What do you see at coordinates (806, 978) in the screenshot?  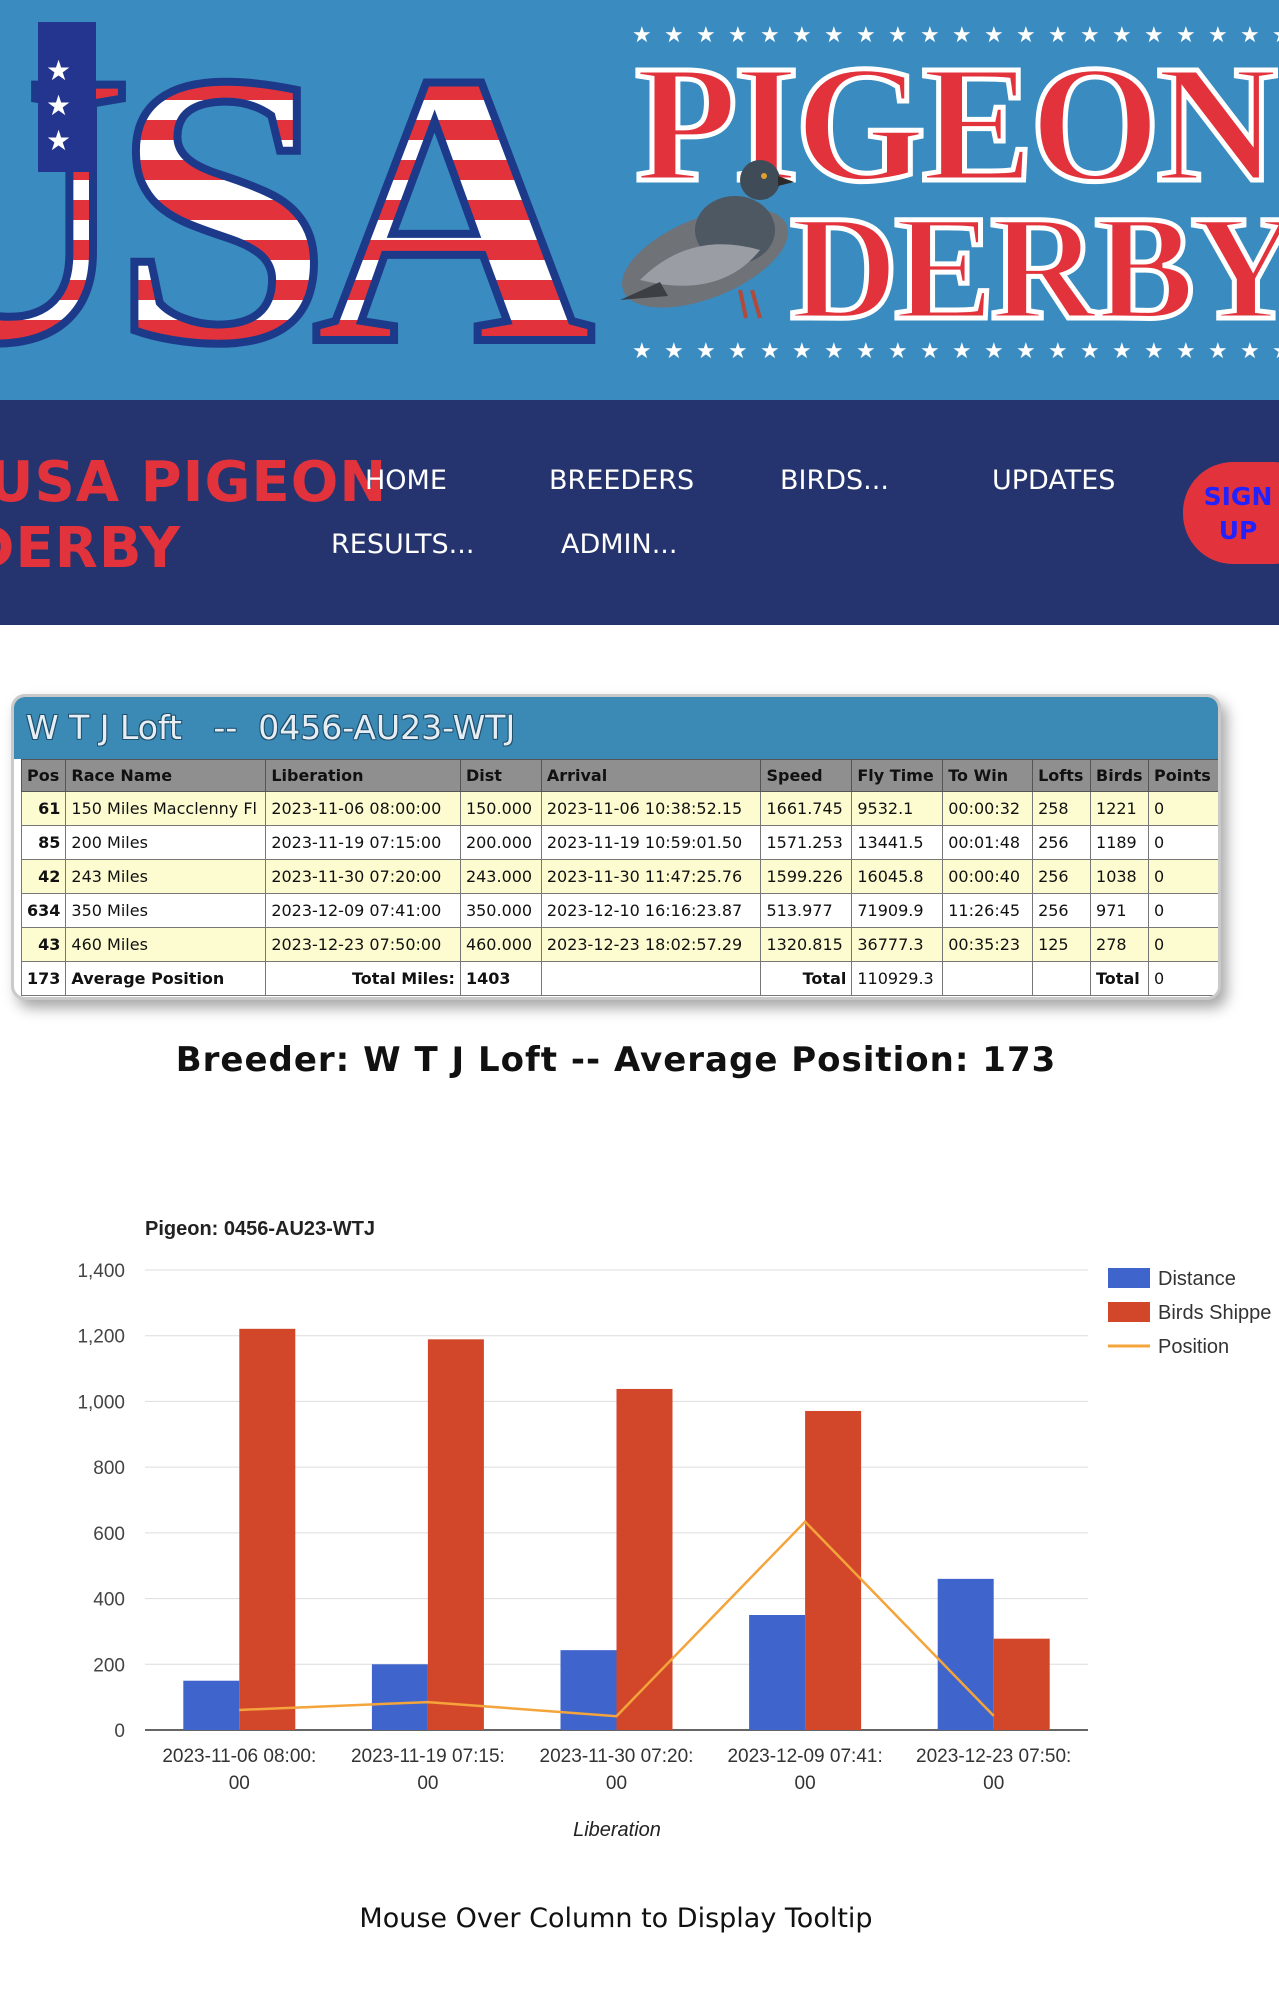 I see `totals-total-label: Total` at bounding box center [806, 978].